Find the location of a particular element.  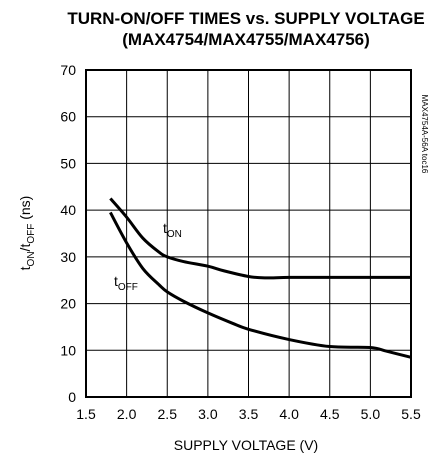

y-tick-label: 40 is located at coordinates (68, 210).